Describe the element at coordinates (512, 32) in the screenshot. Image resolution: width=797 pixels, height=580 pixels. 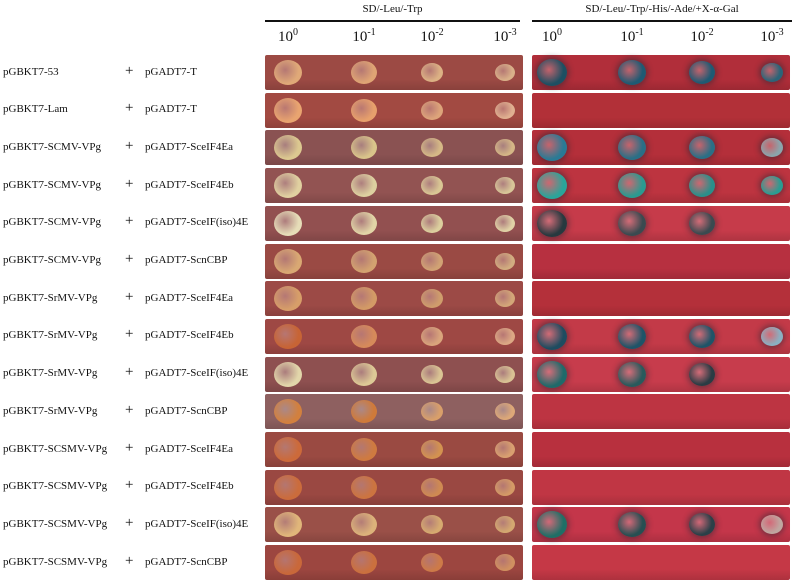
I see `dilution-exponent: -3` at that location.